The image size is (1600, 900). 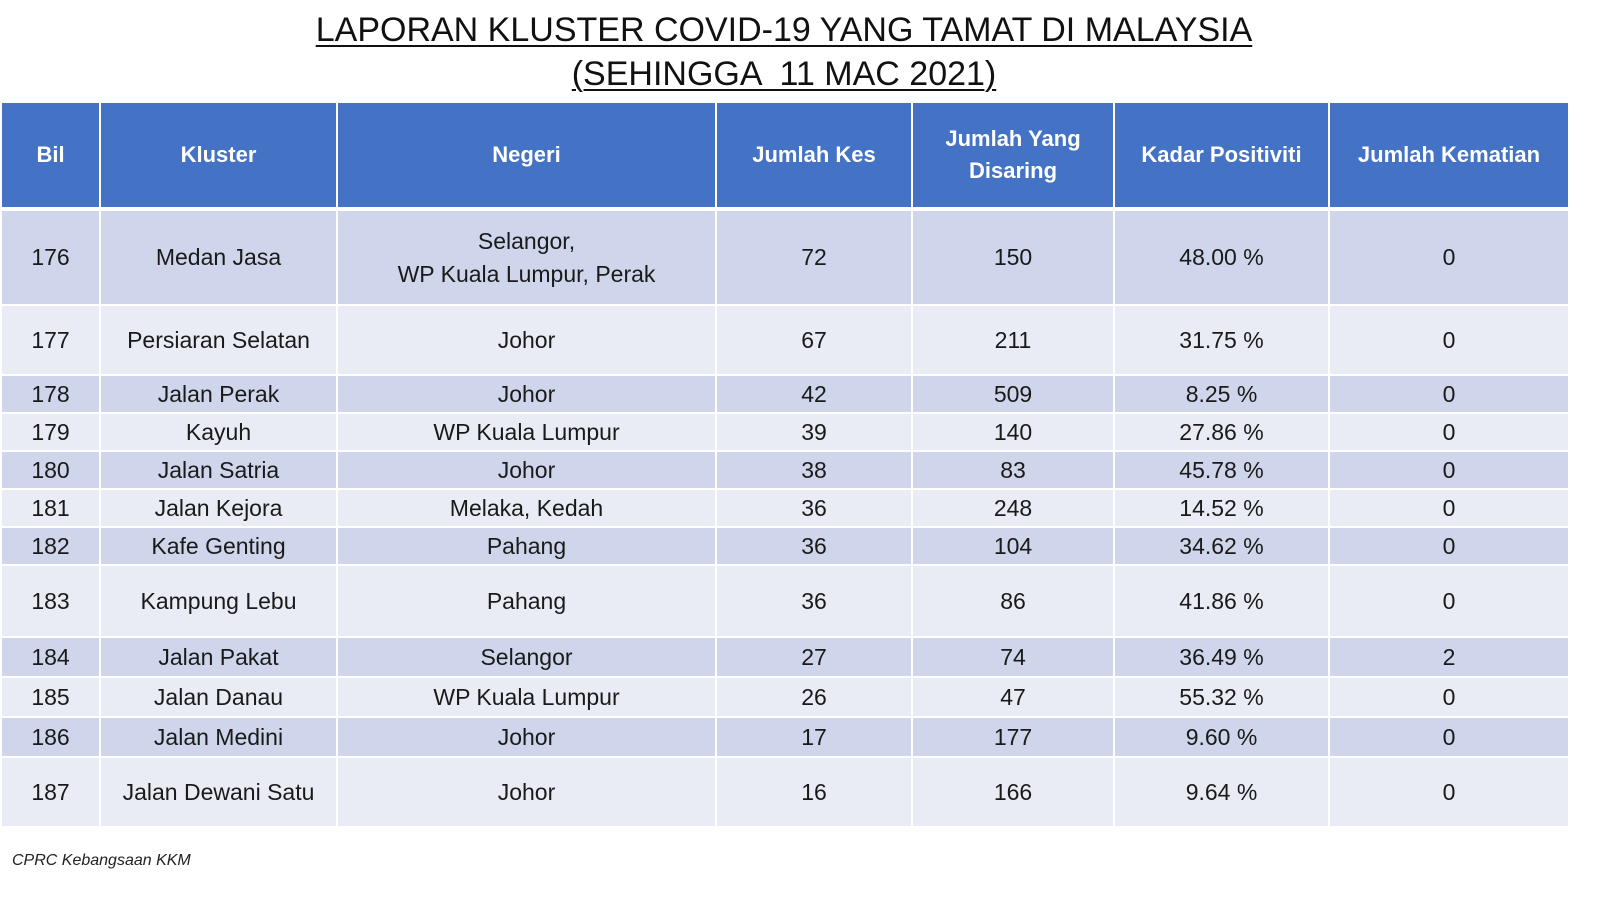 What do you see at coordinates (1221, 697) in the screenshot?
I see `cell-positiviti: 55.32 %` at bounding box center [1221, 697].